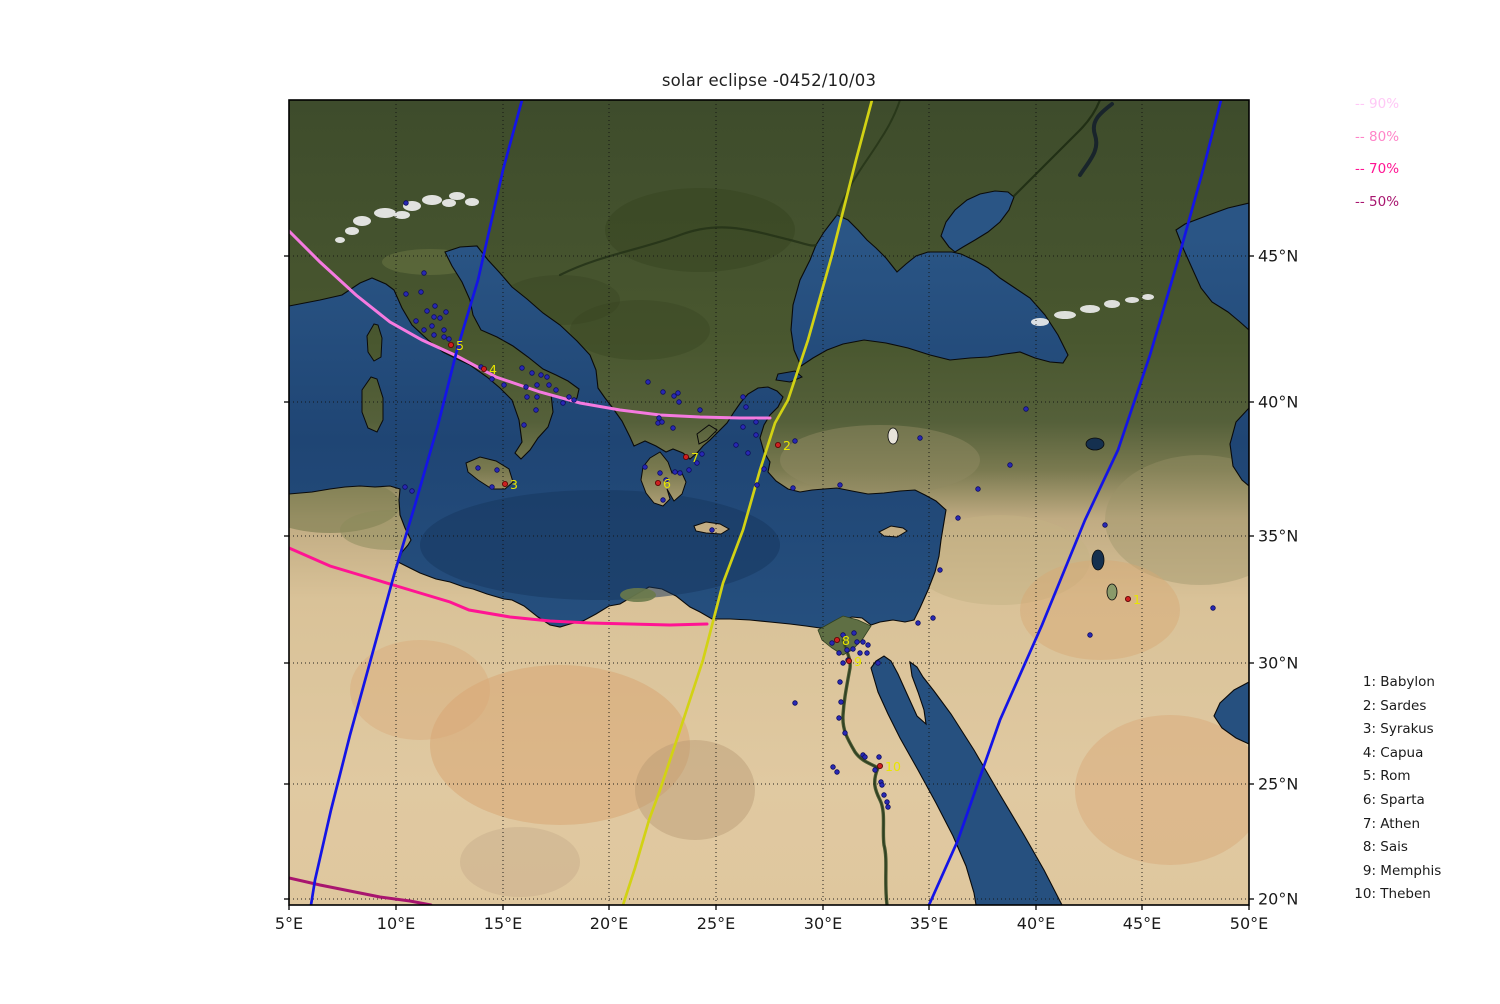 The image size is (1500, 1004). What do you see at coordinates (1377, 169) in the screenshot?
I see `magnitude-legend-item-70: -- 70%` at bounding box center [1377, 169].